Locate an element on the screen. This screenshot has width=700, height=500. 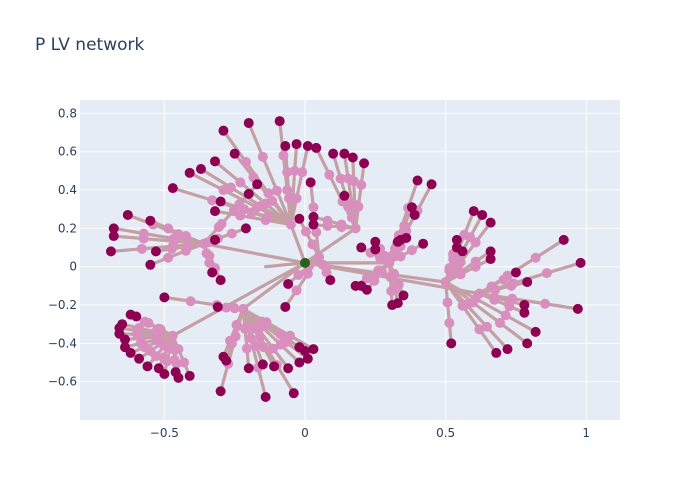
y-axis-ticks: −0.6 −0.4 −0.2 0 0.2 0.4 0.6 0.8 is located at coordinates (62, 247).